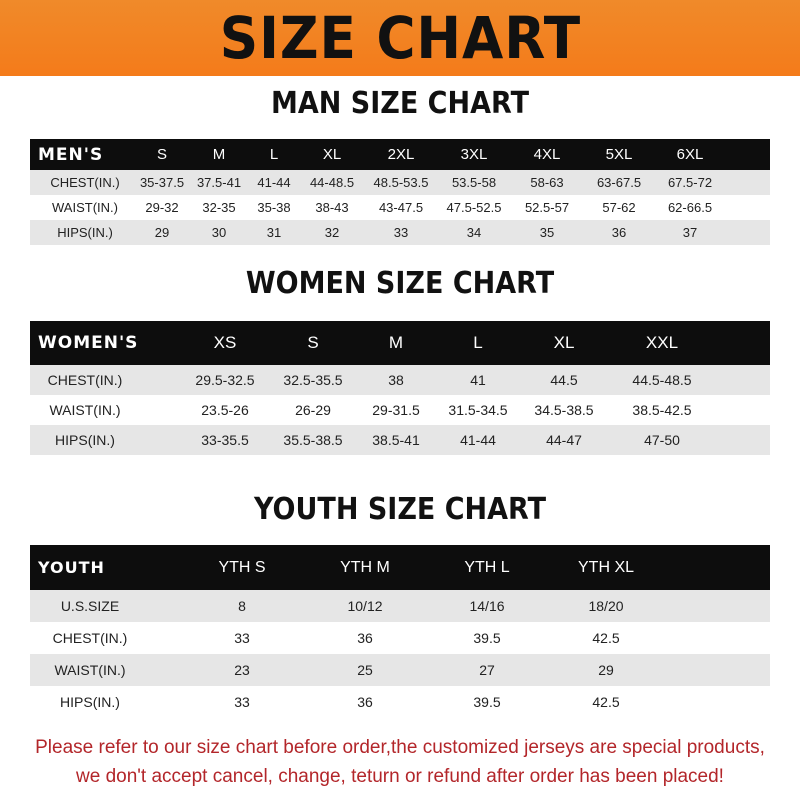 The height and width of the screenshot is (800, 800). I want to click on table-cell: 32-35, so click(219, 207).